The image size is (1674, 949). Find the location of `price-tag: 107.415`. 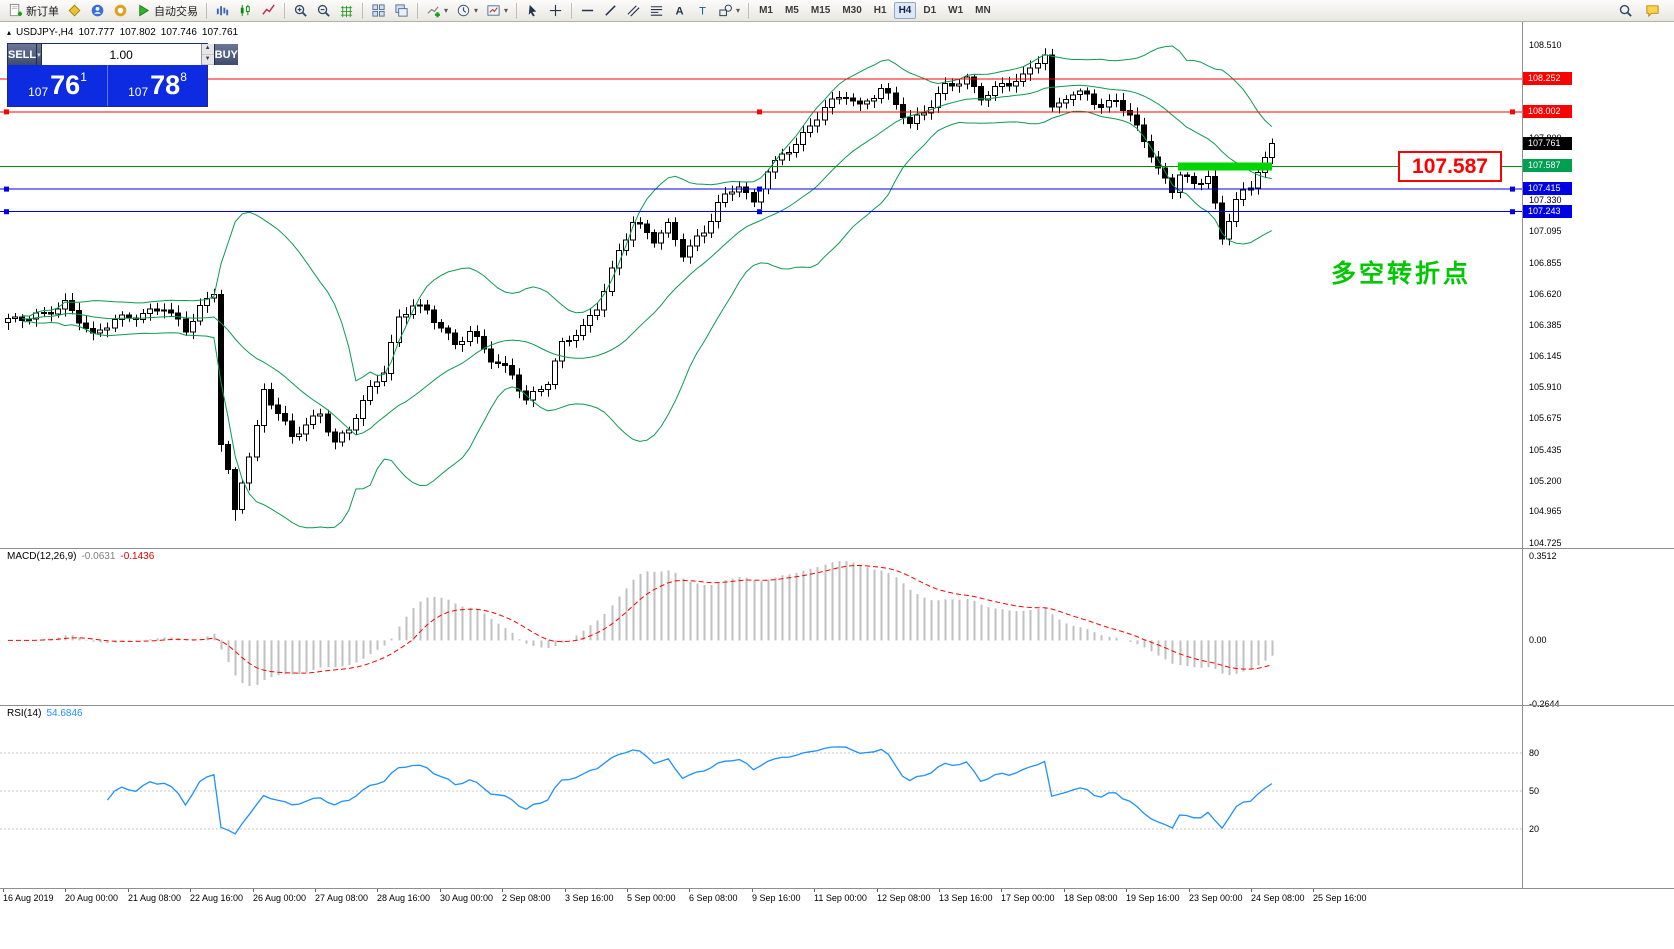

price-tag: 107.415 is located at coordinates (1547, 188).